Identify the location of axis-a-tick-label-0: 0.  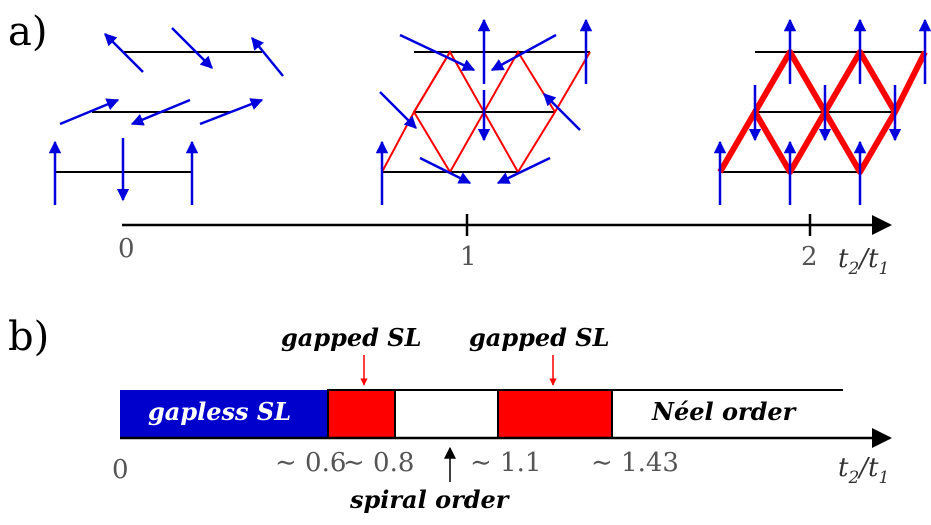
(126, 249).